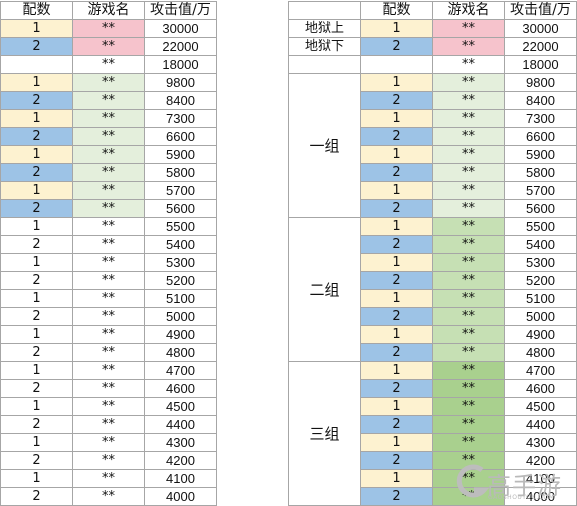 The image size is (577, 506). I want to click on value-cell: 4400, so click(540, 424).